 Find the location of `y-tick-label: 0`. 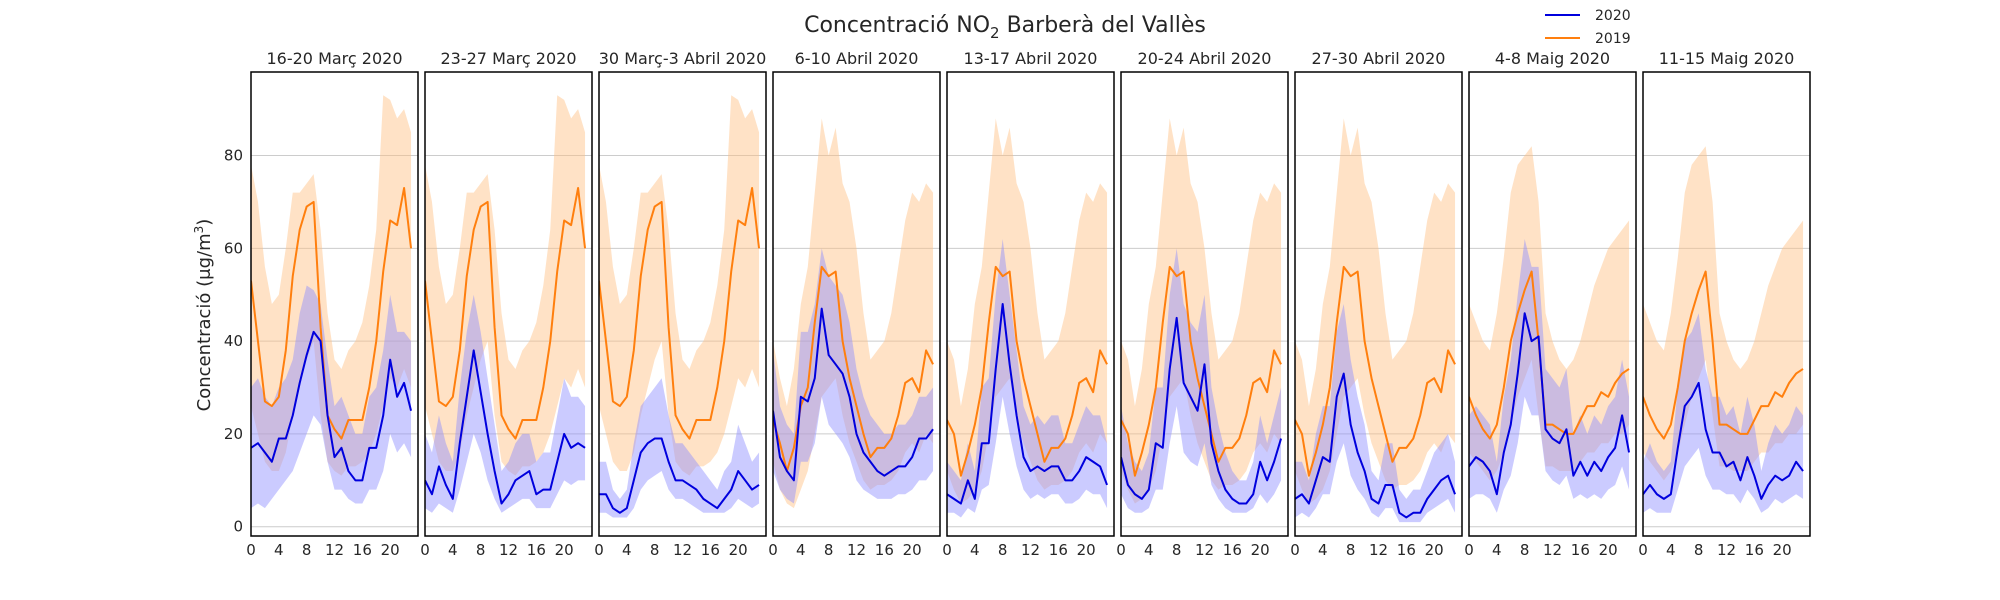

y-tick-label: 0 is located at coordinates (238, 527).